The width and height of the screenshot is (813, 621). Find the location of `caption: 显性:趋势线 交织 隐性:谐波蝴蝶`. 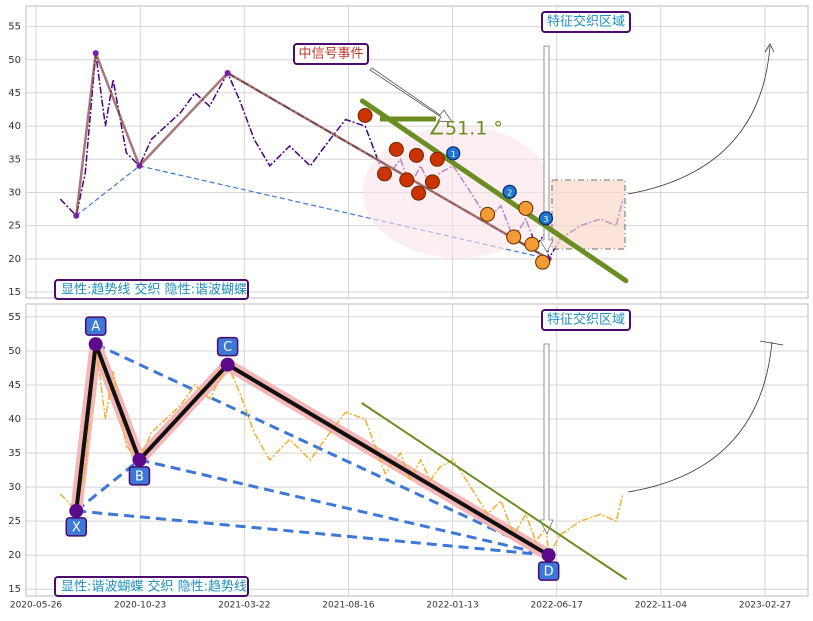

caption: 显性:趋势线 交织 隐性:谐波蝴蝶 is located at coordinates (154, 290).